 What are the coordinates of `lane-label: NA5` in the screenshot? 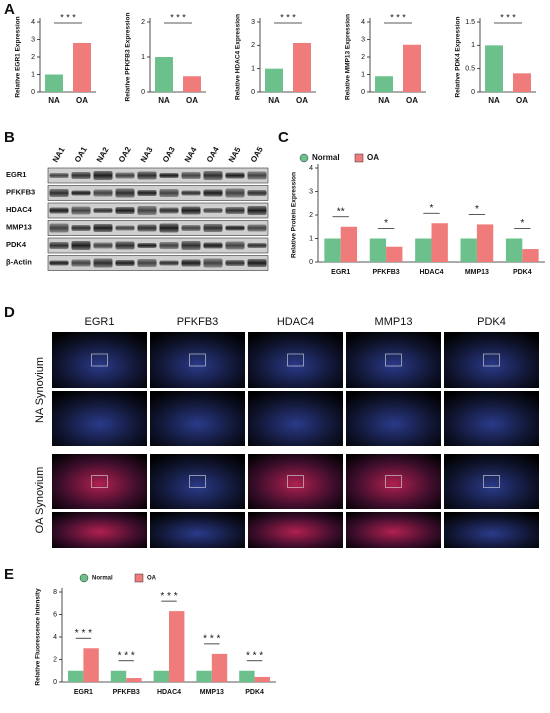 It's located at (235, 154).